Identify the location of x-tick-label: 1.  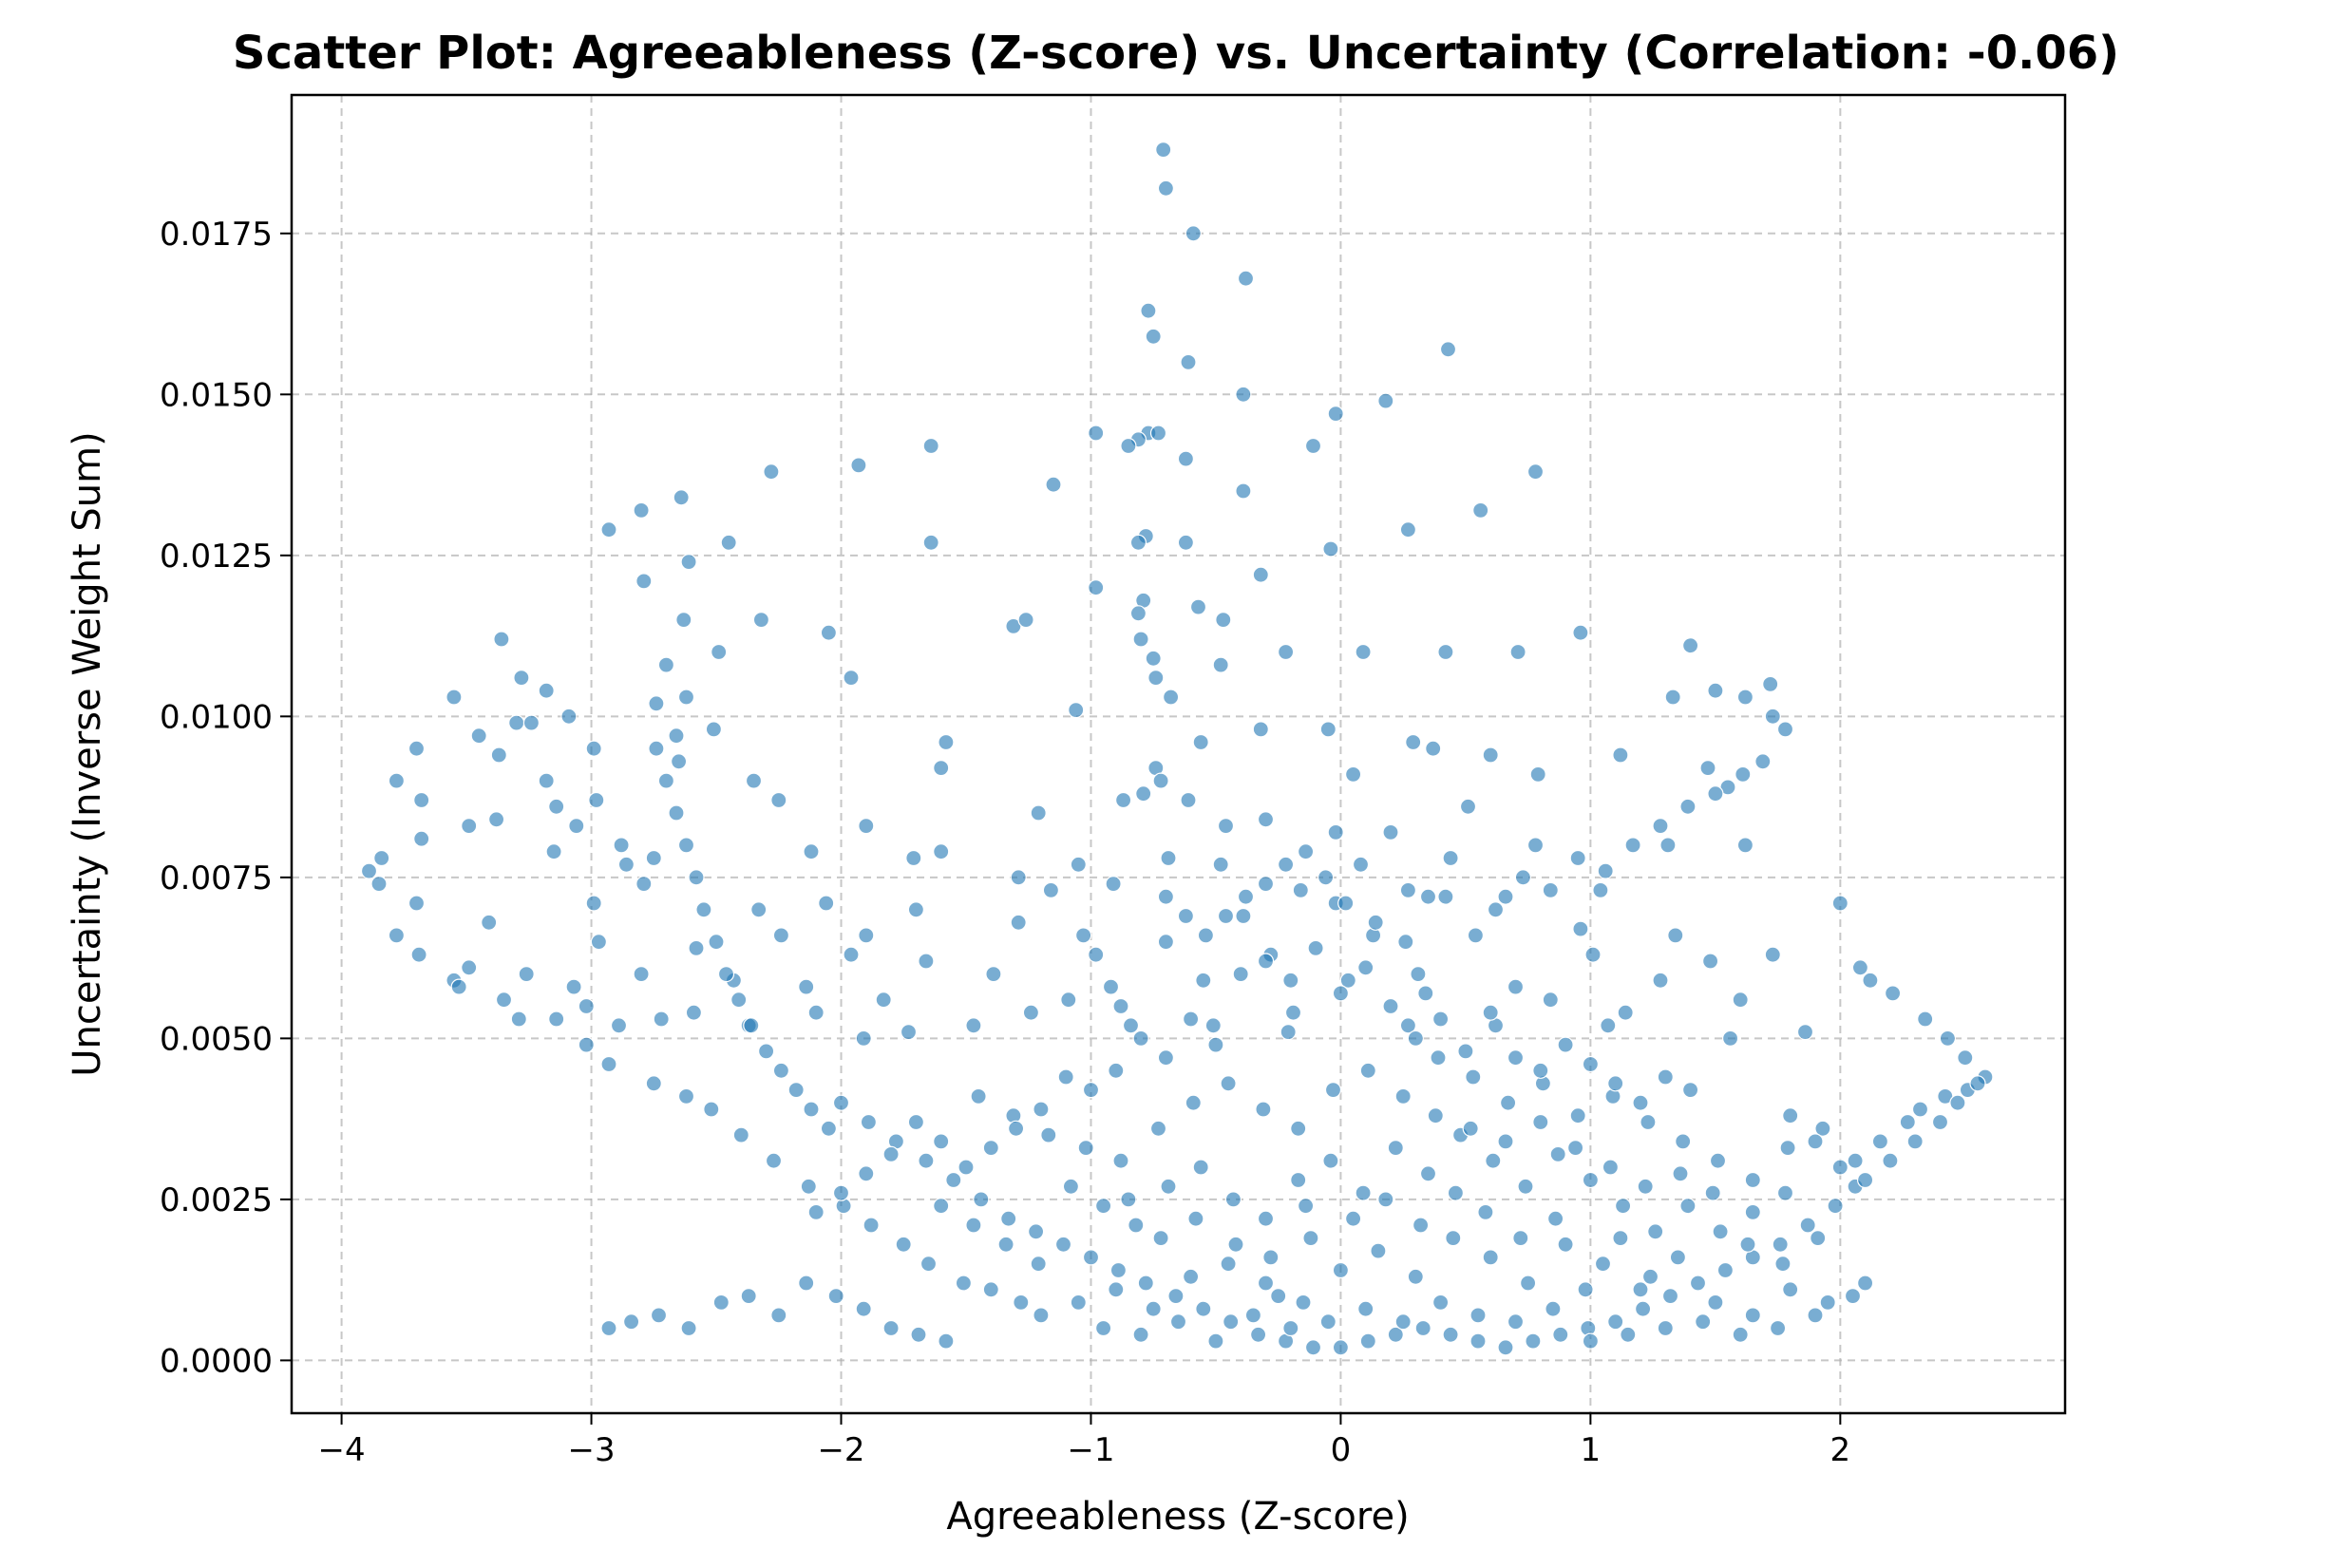
(1591, 1450).